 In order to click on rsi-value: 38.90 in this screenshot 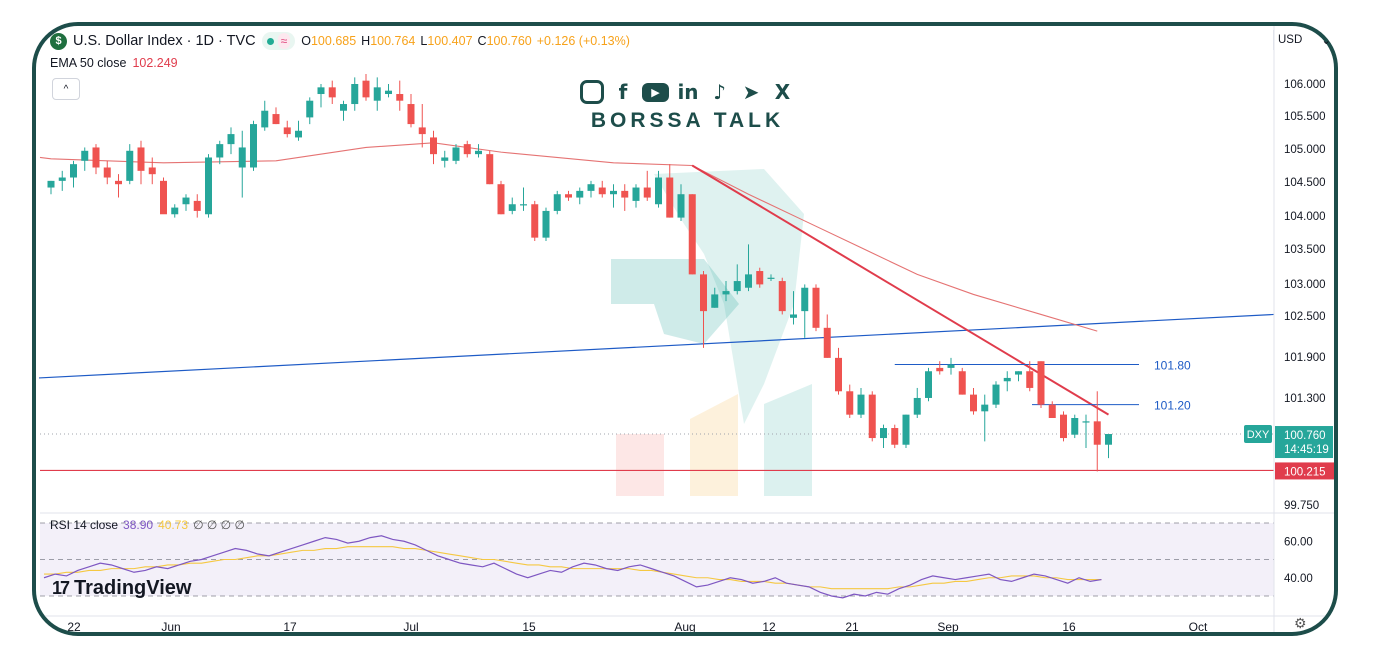, I will do `click(138, 525)`.